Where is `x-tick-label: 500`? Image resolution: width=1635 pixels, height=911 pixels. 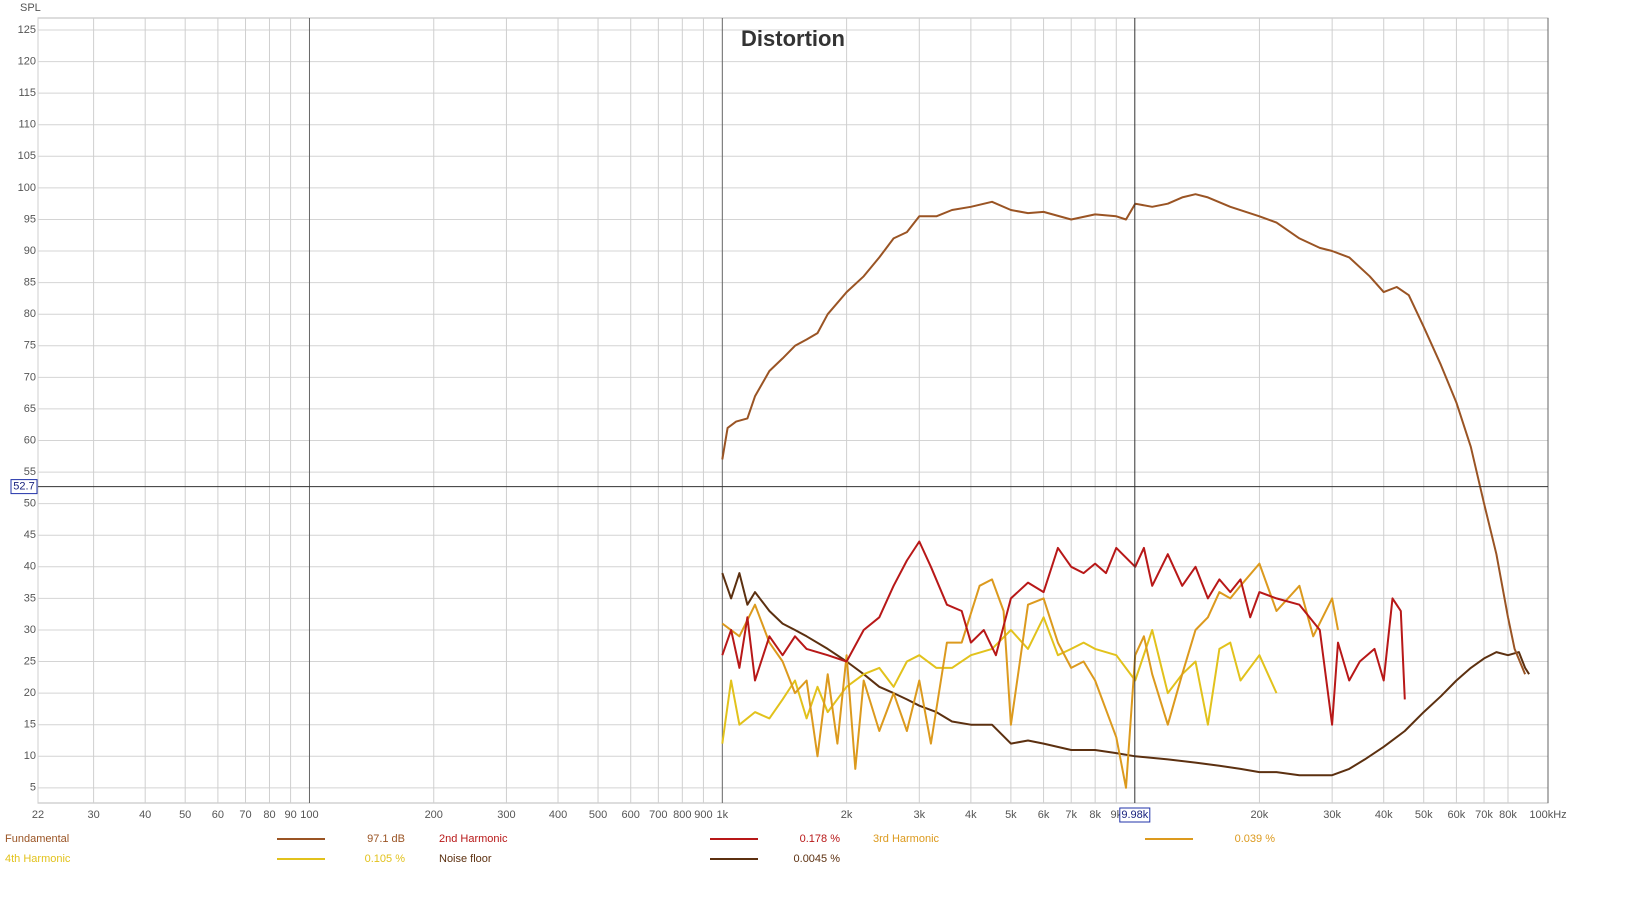
x-tick-label: 500 is located at coordinates (598, 815).